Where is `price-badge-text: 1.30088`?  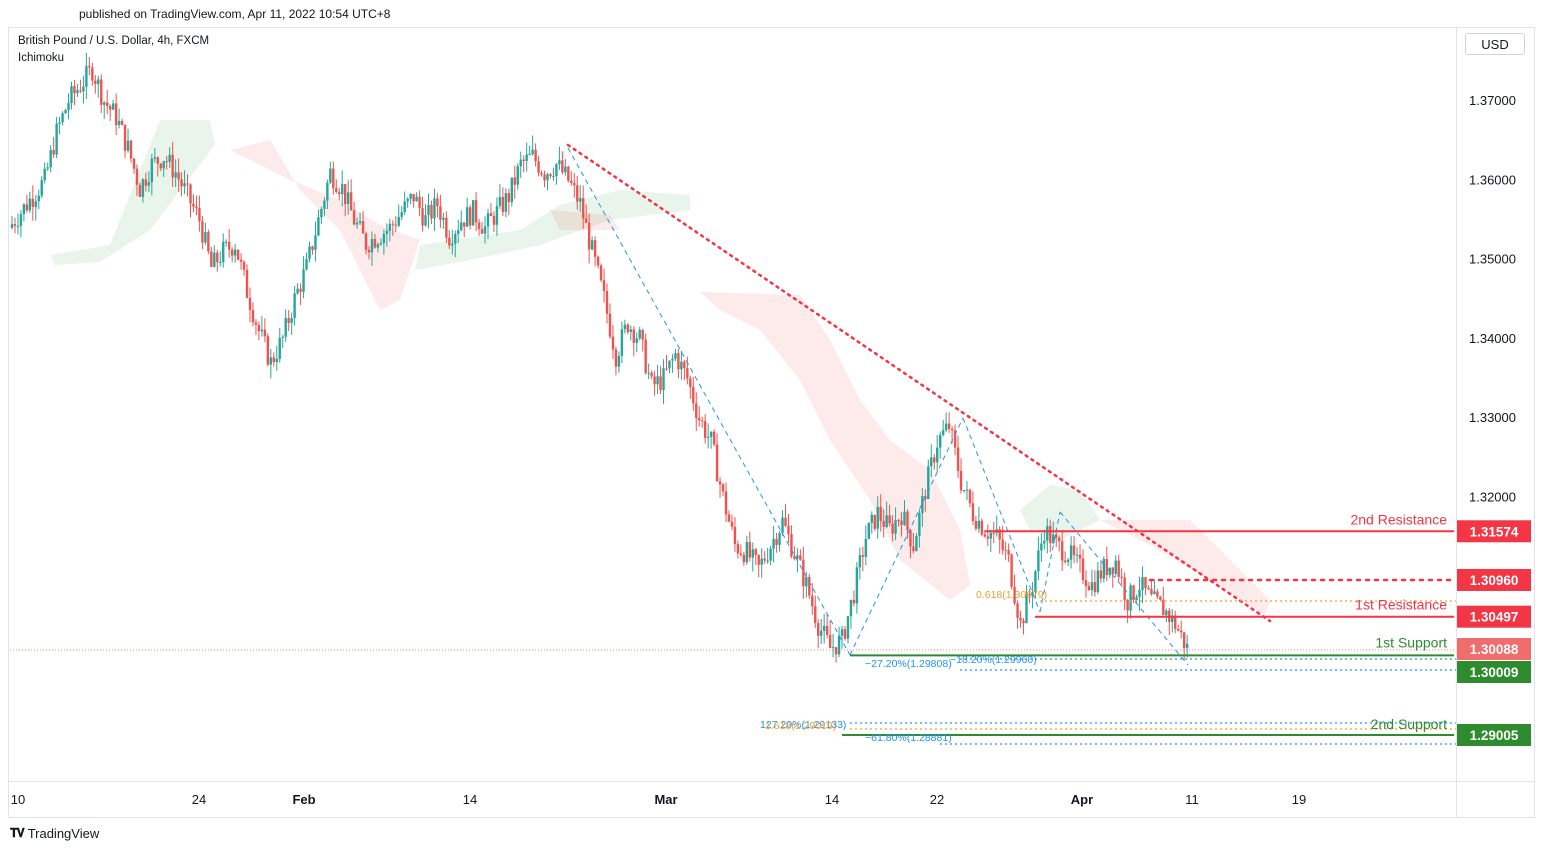 price-badge-text: 1.30088 is located at coordinates (1494, 649).